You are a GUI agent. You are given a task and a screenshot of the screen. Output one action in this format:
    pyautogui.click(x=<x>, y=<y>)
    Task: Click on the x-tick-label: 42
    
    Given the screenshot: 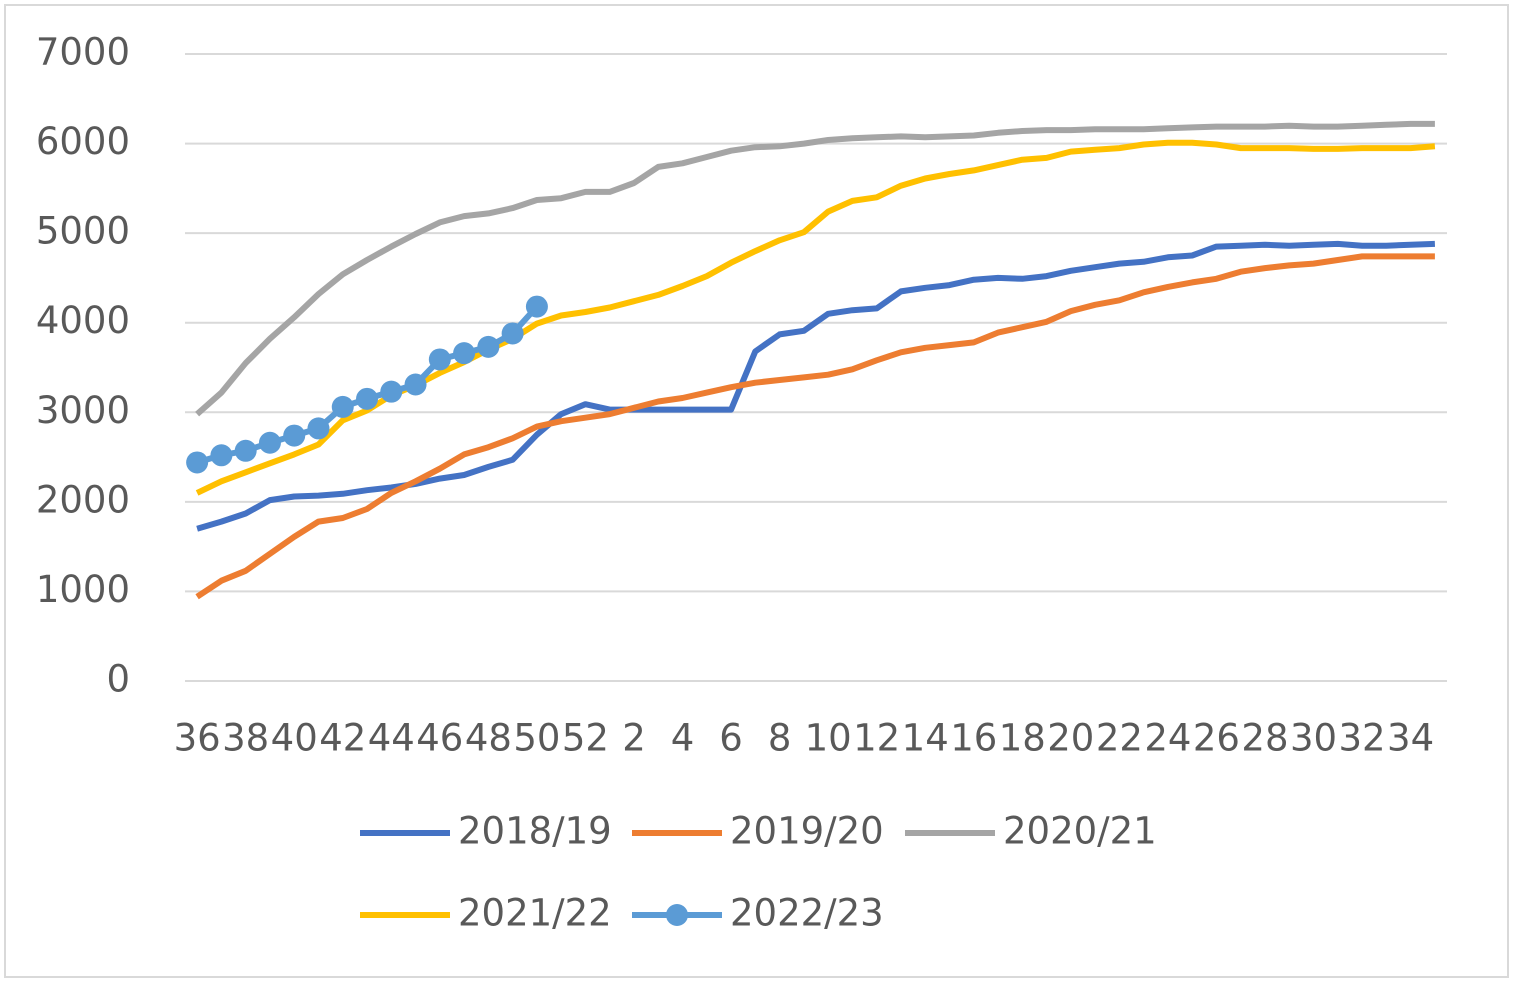 What is the action you would take?
    pyautogui.click(x=342, y=738)
    